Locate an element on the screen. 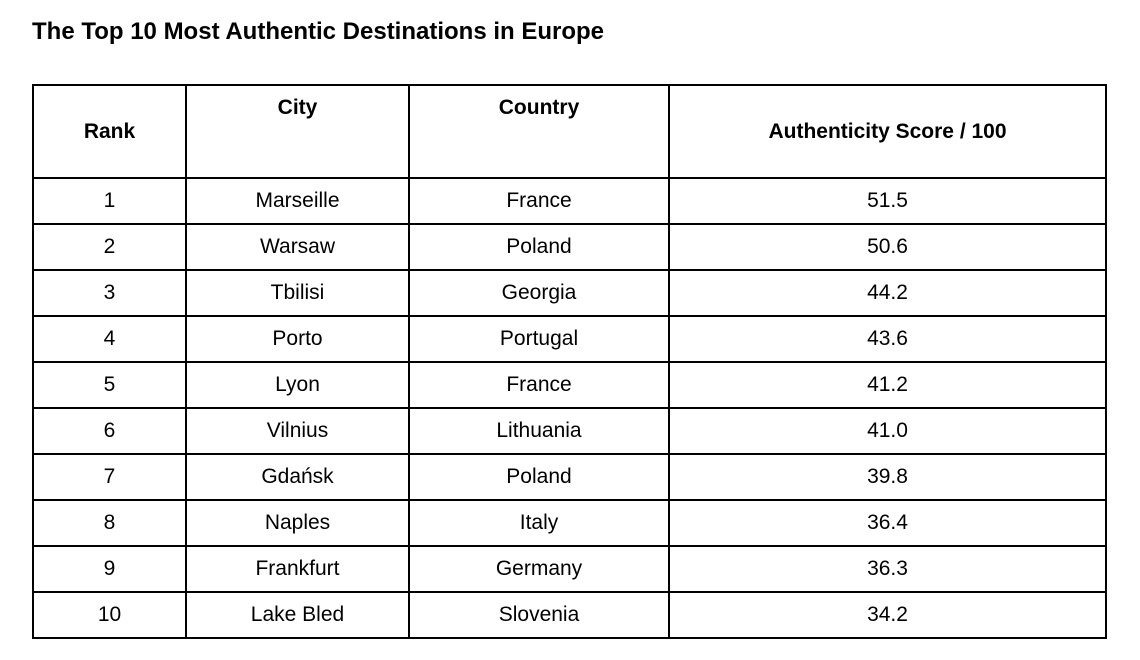 The height and width of the screenshot is (660, 1140). rank-cell: 10 is located at coordinates (109, 615).